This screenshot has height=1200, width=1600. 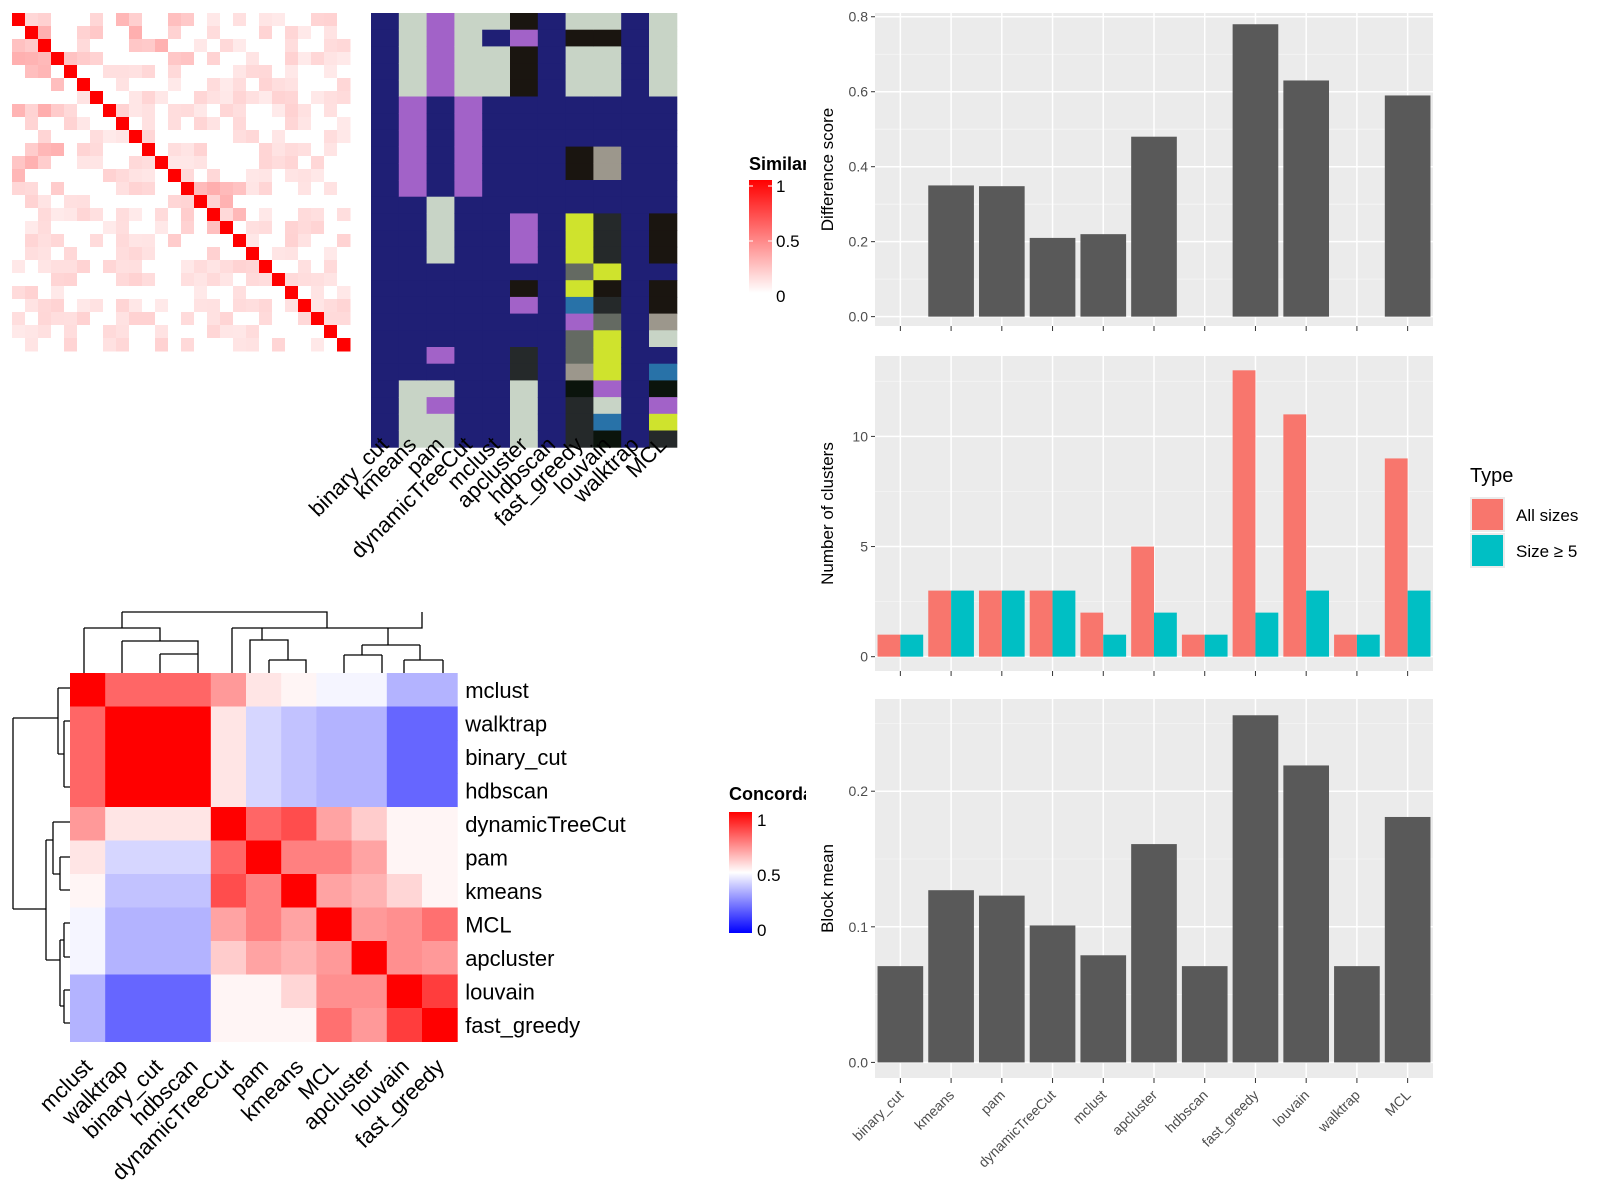 What do you see at coordinates (1546, 551) in the screenshot?
I see `type-legend-label-size-ge-5: Size ≥ 5` at bounding box center [1546, 551].